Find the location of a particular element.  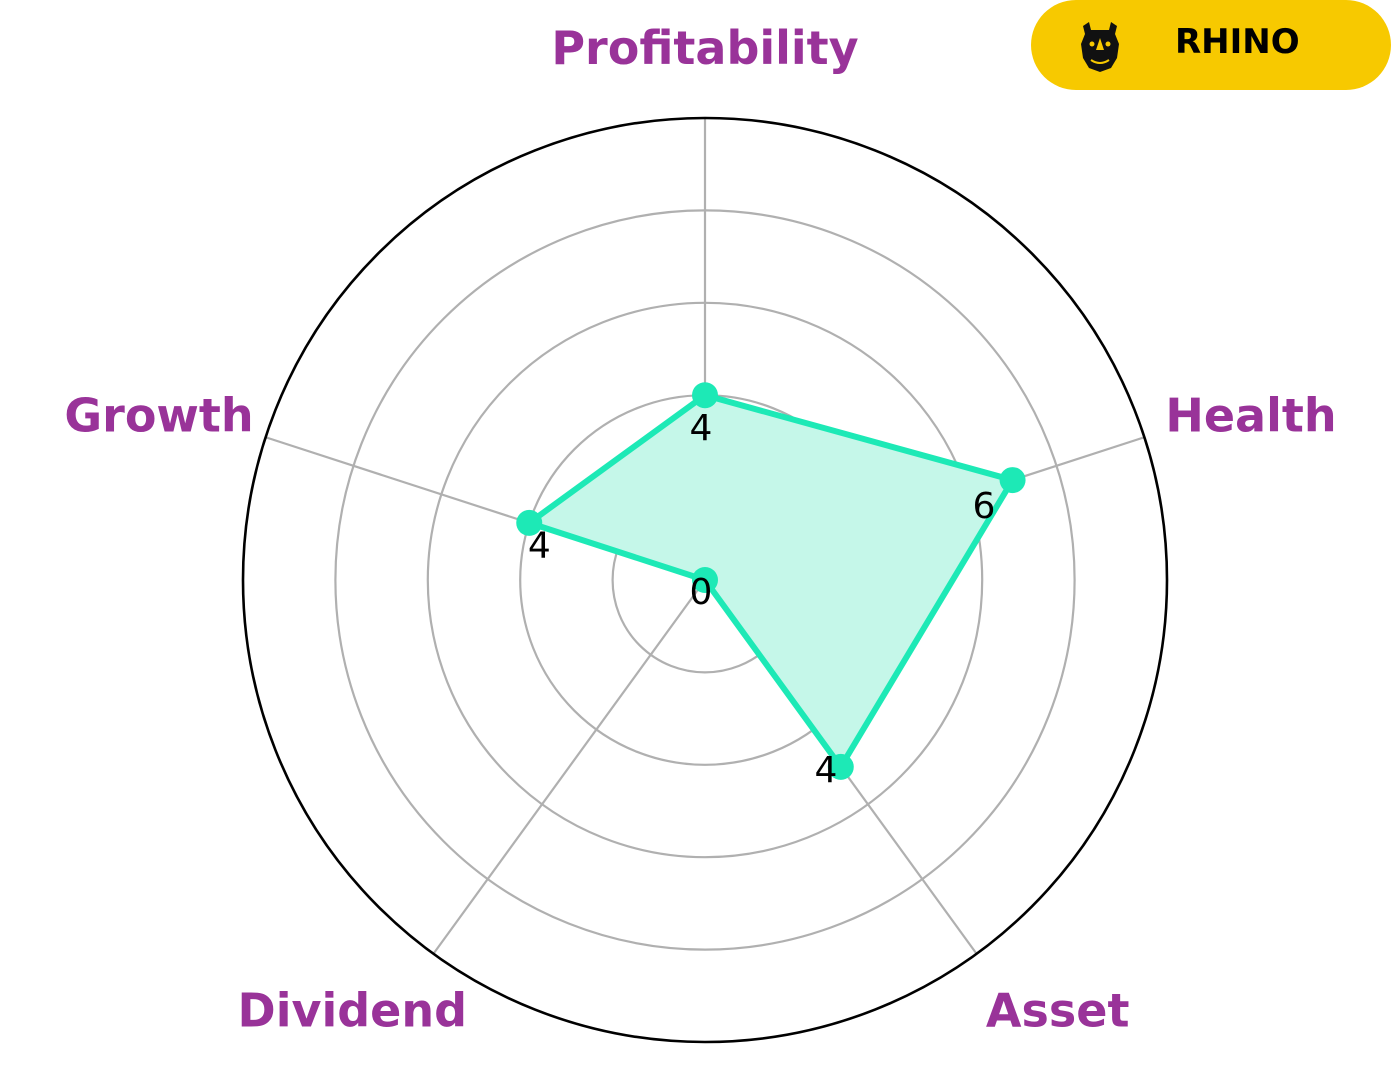

series-points is located at coordinates (771, 581).